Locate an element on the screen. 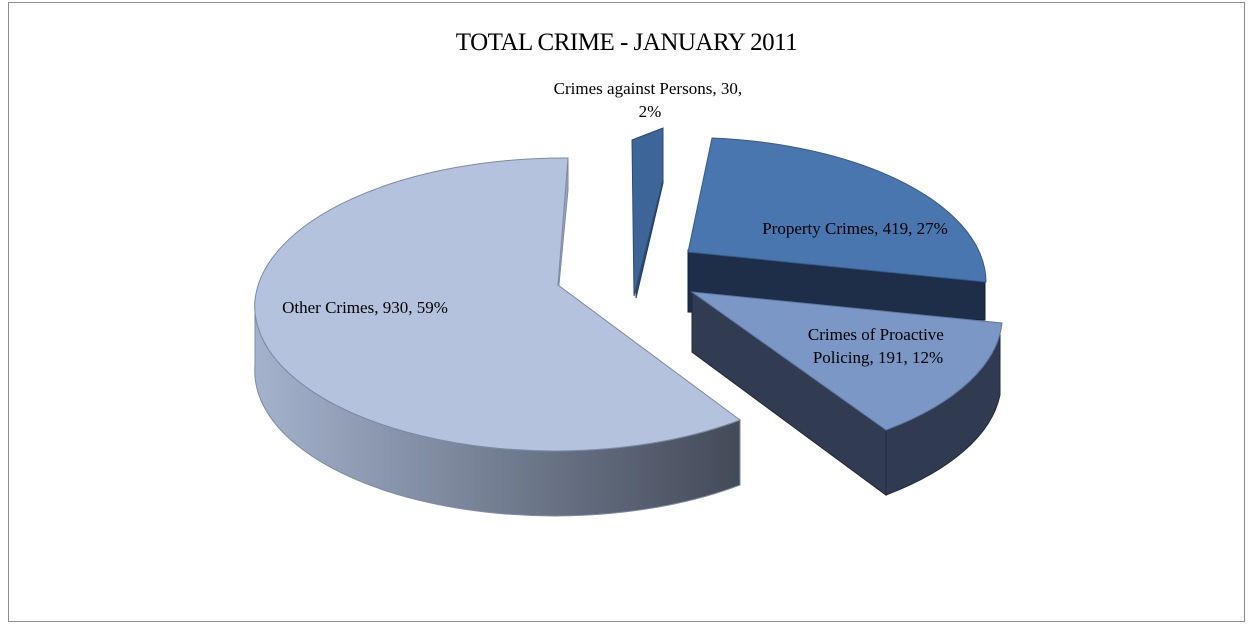  chart-title: TOTAL CRIME - JANUARY 2011 is located at coordinates (626, 42).